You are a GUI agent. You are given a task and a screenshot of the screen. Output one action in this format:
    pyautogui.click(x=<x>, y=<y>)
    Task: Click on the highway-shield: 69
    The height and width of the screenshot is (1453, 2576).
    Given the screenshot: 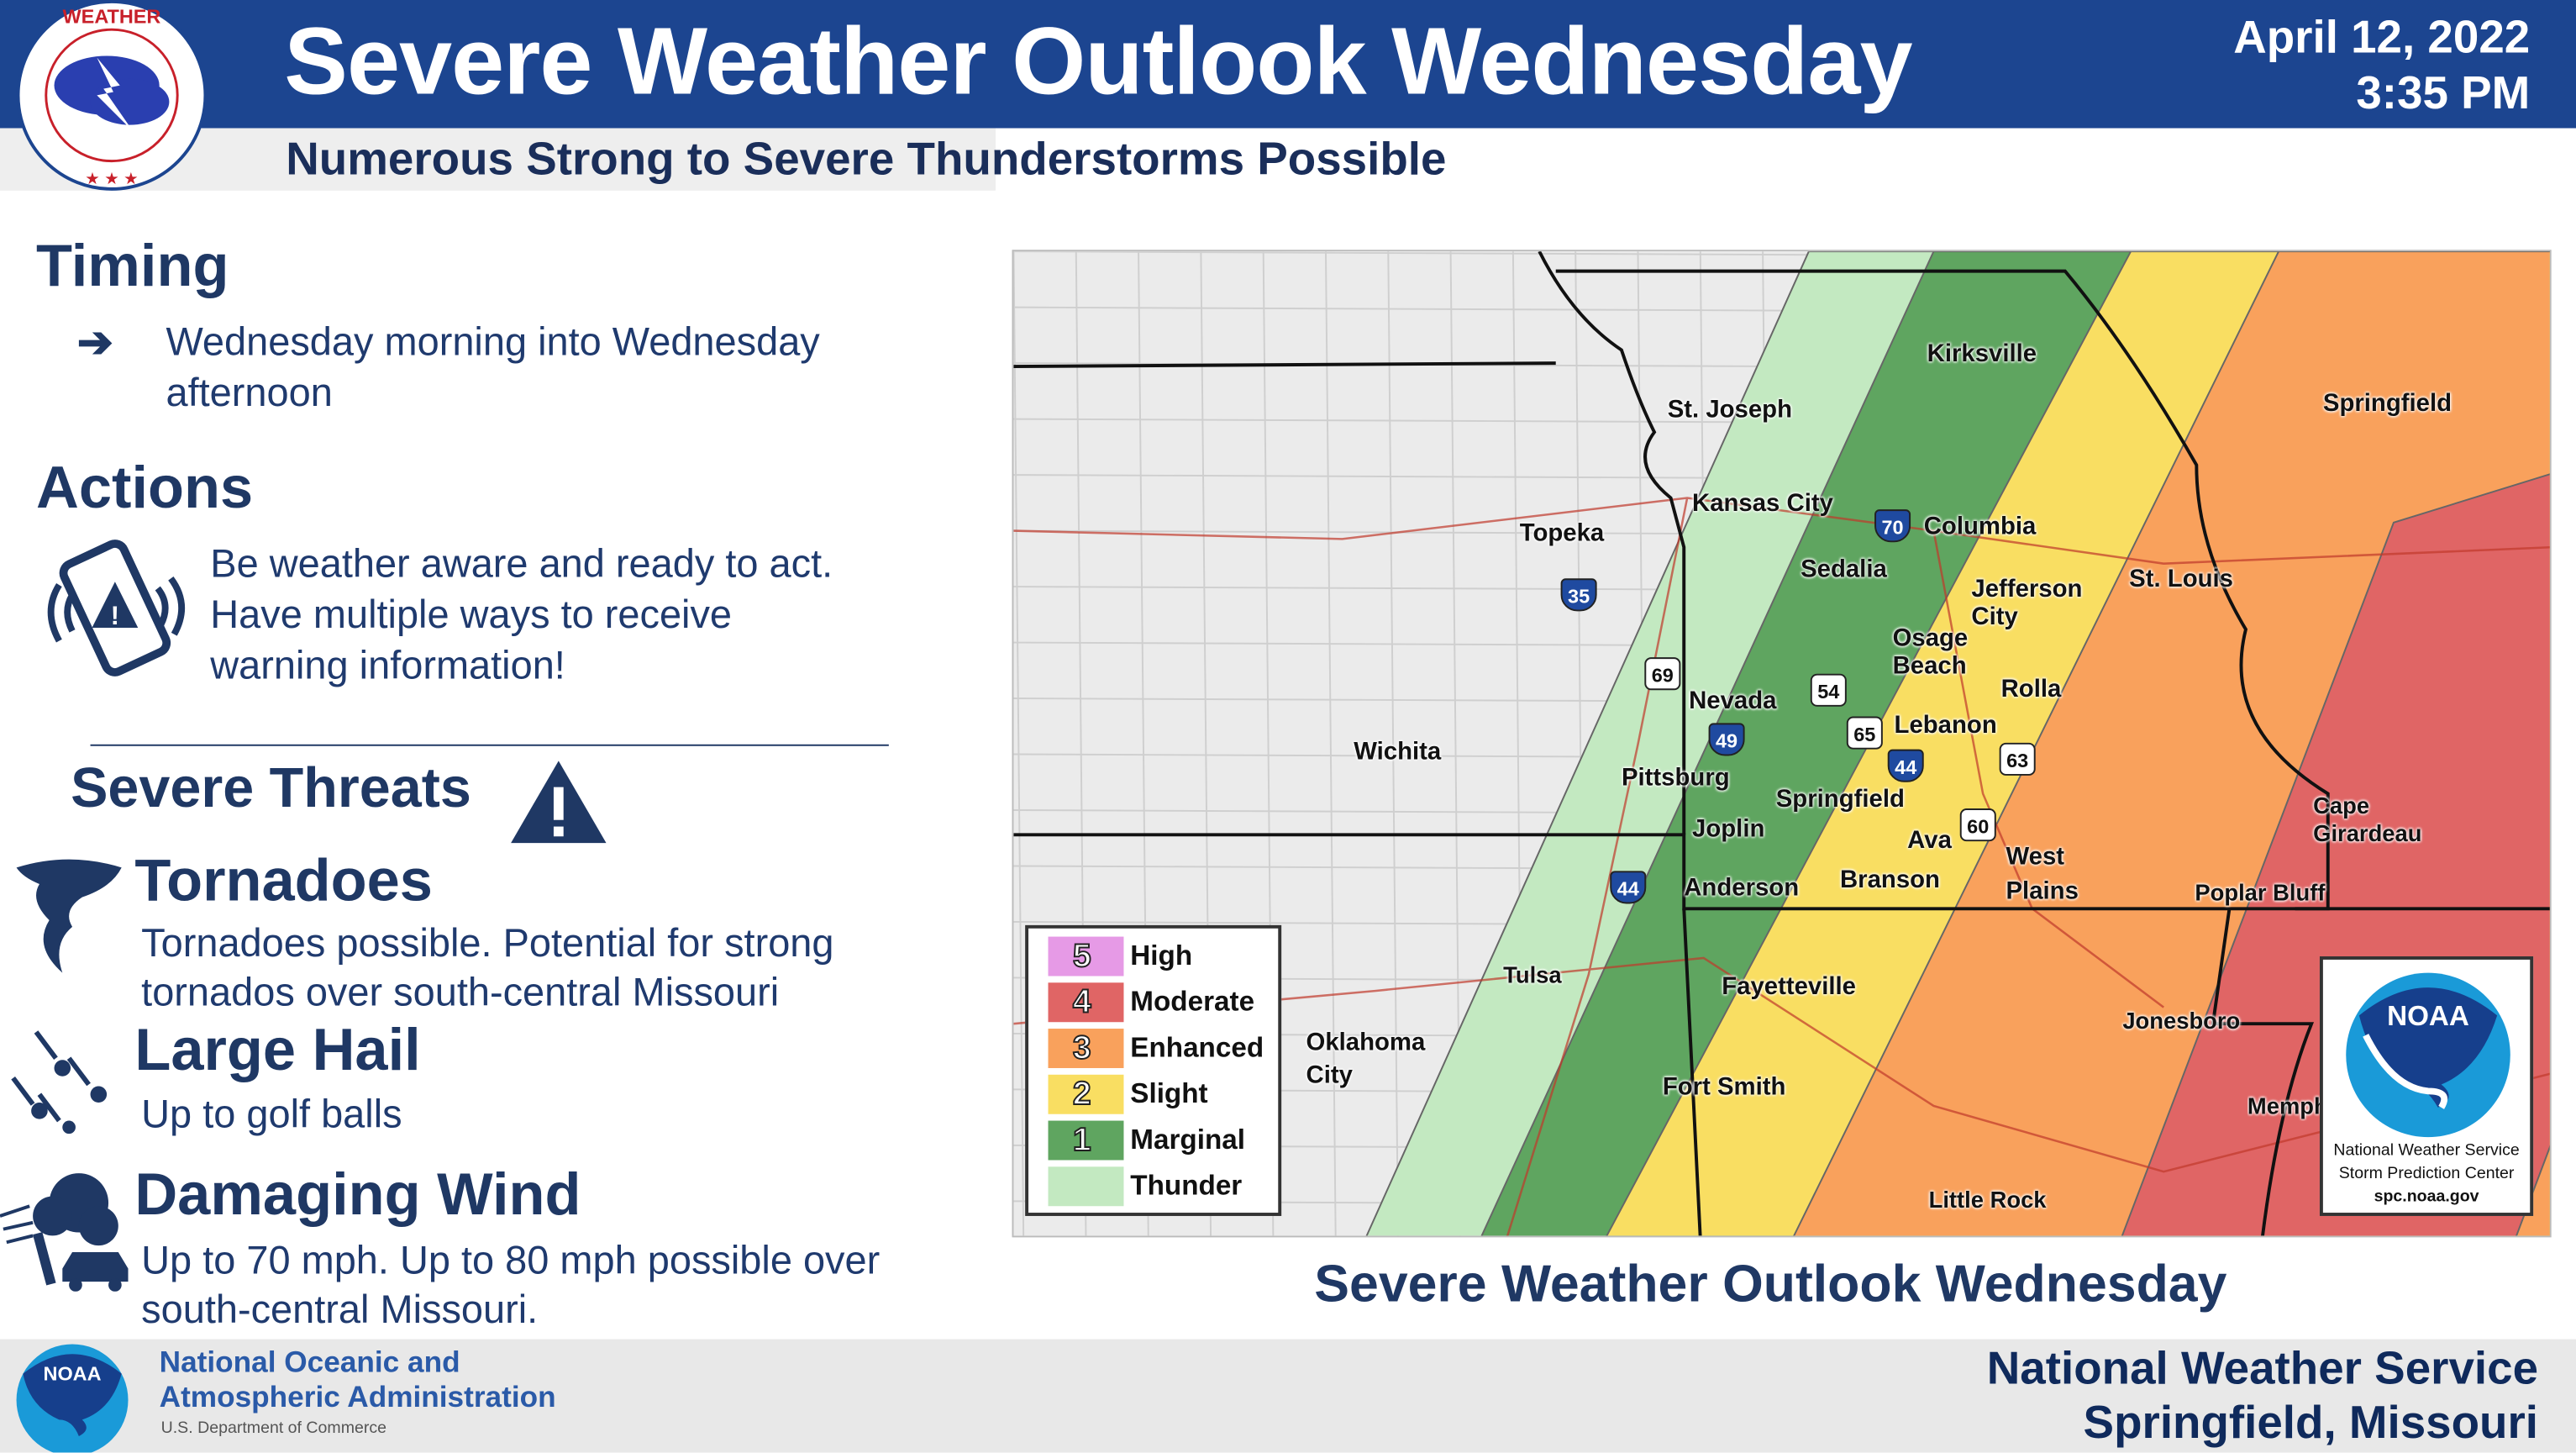 What is the action you would take?
    pyautogui.click(x=1662, y=674)
    